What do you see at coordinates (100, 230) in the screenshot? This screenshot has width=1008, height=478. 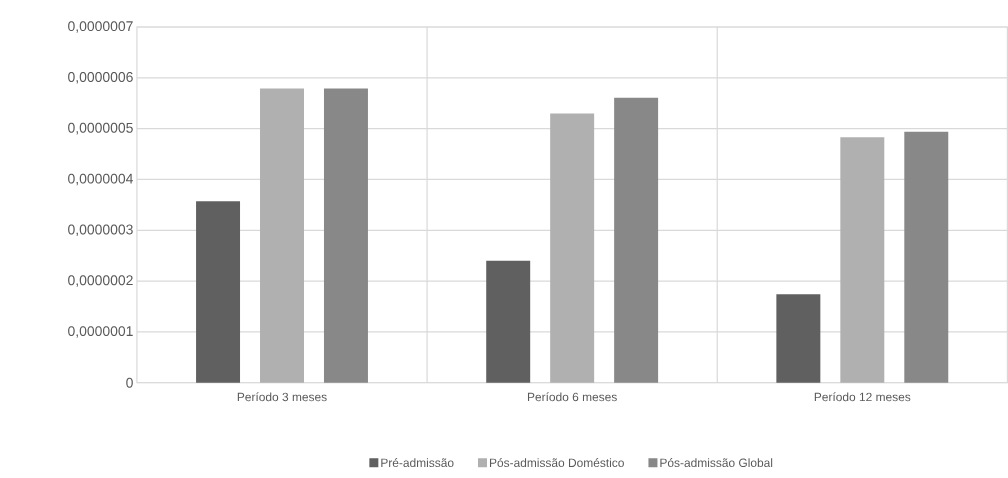 I see `y-tick-label: 0,0000003` at bounding box center [100, 230].